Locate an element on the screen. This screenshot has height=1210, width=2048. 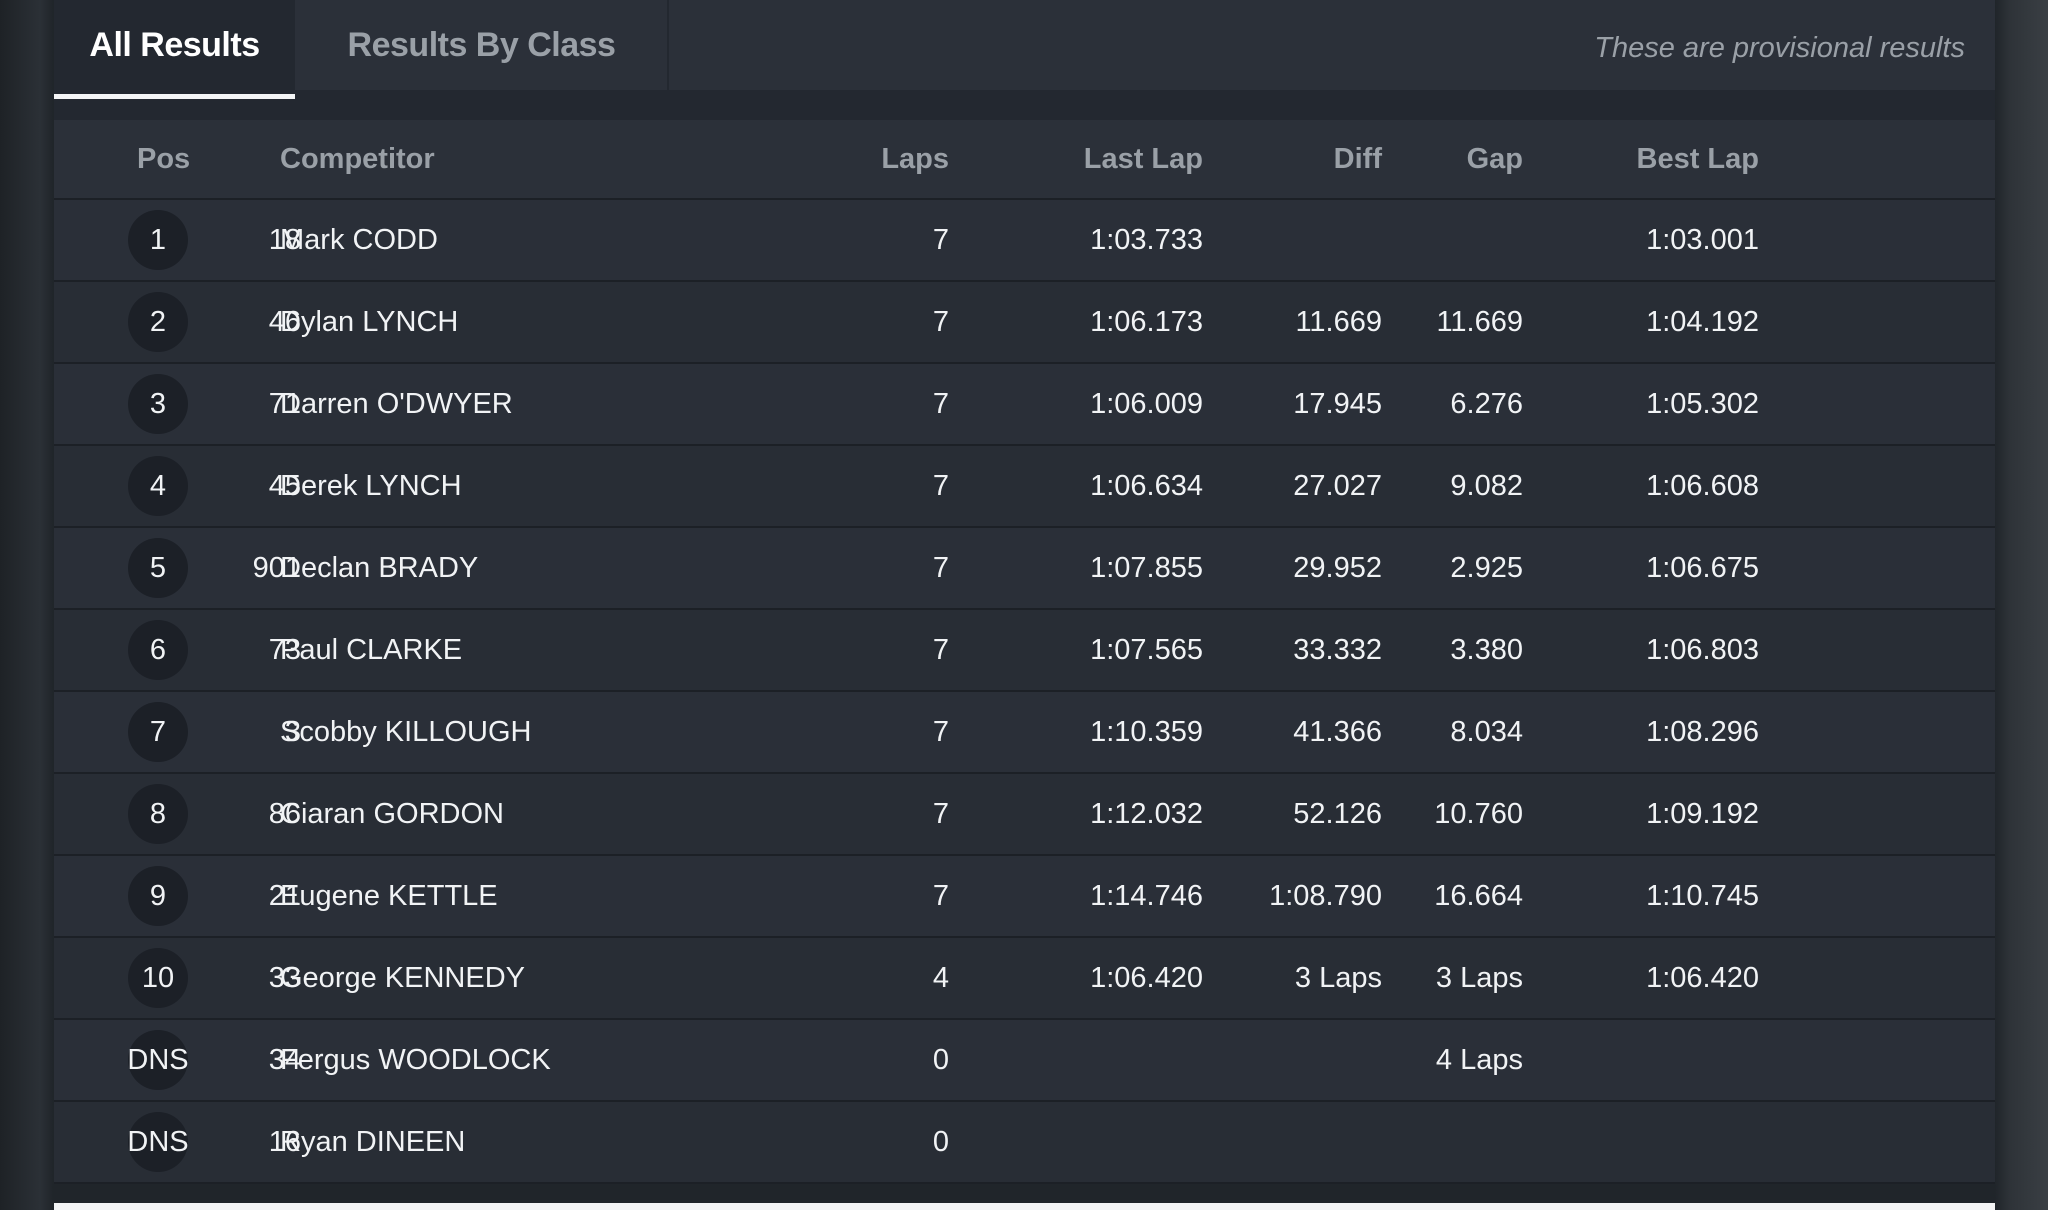
header-last-lap: Last Lap is located at coordinates (1143, 159).